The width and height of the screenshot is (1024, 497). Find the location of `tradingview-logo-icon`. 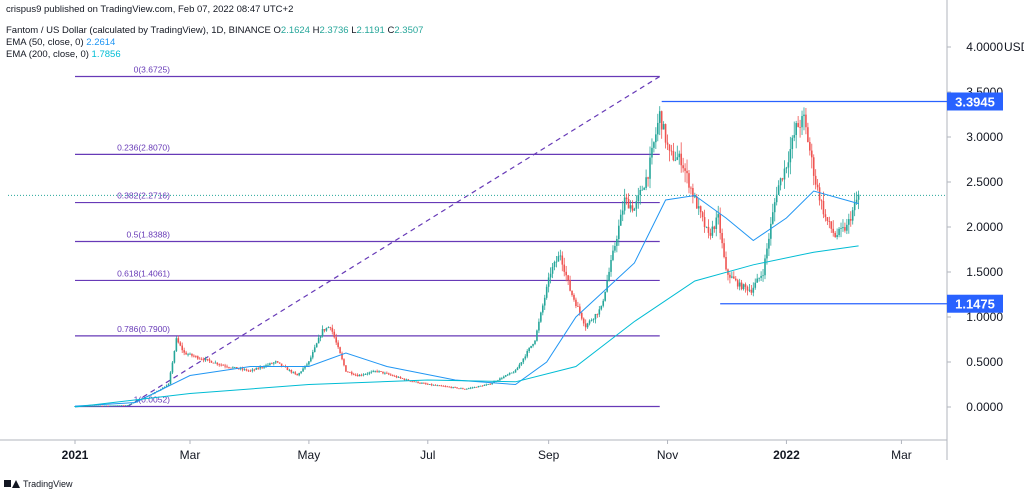

tradingview-logo-icon is located at coordinates (12, 483).